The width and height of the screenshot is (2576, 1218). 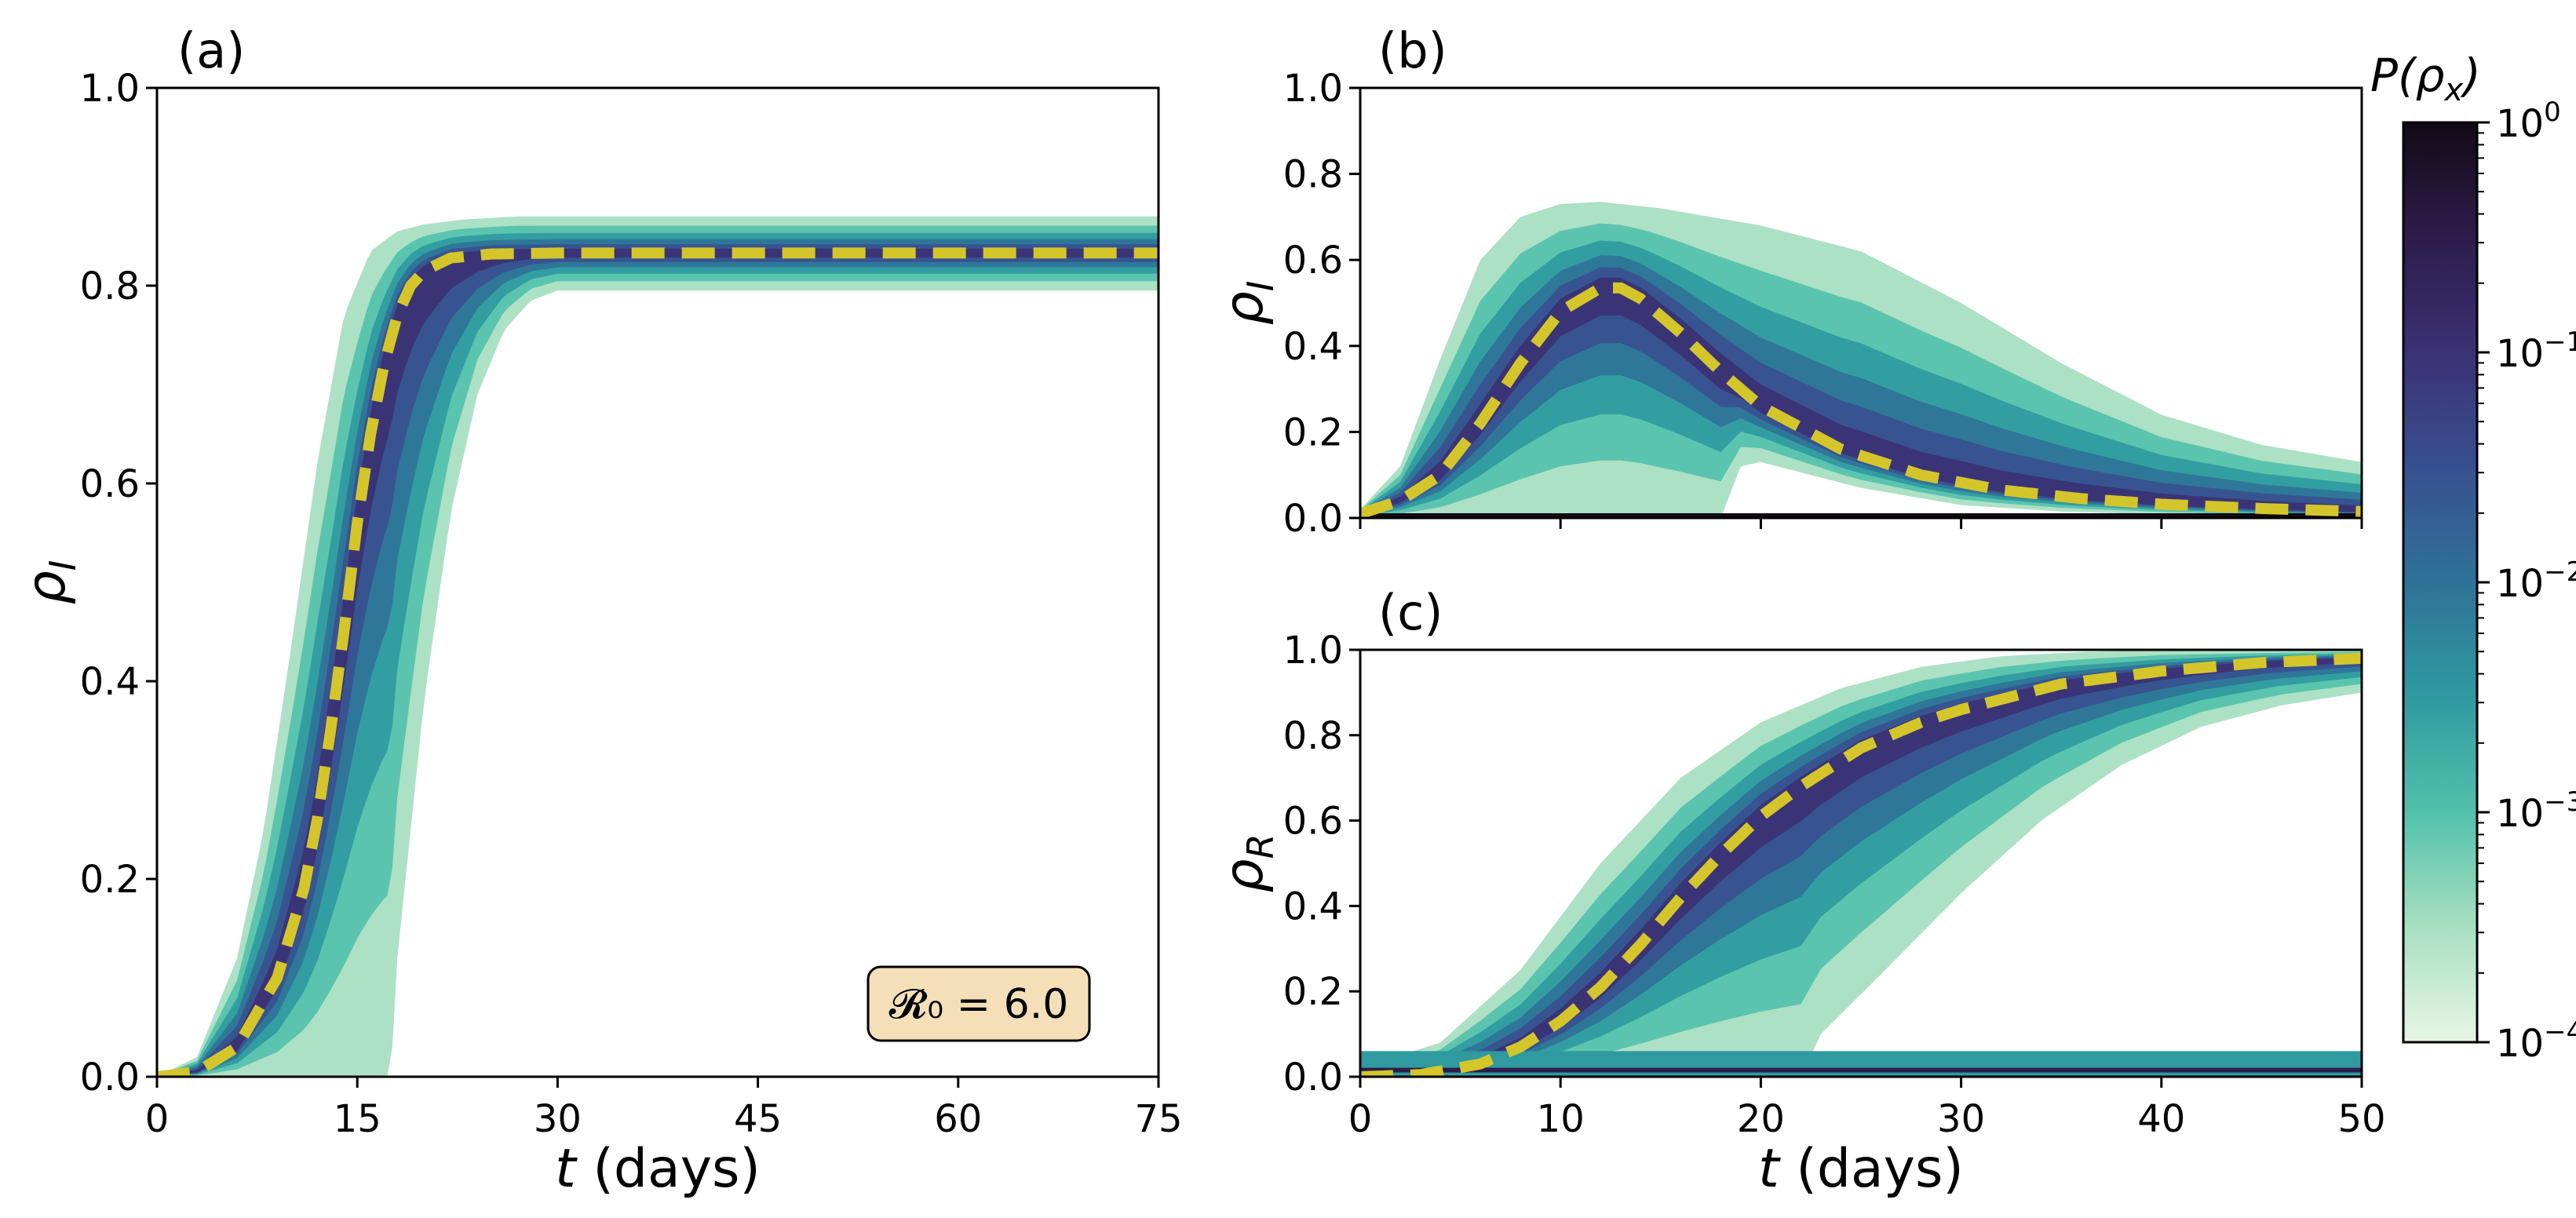 I want to click on colorbar-label-sub: x, so click(x=2453, y=90).